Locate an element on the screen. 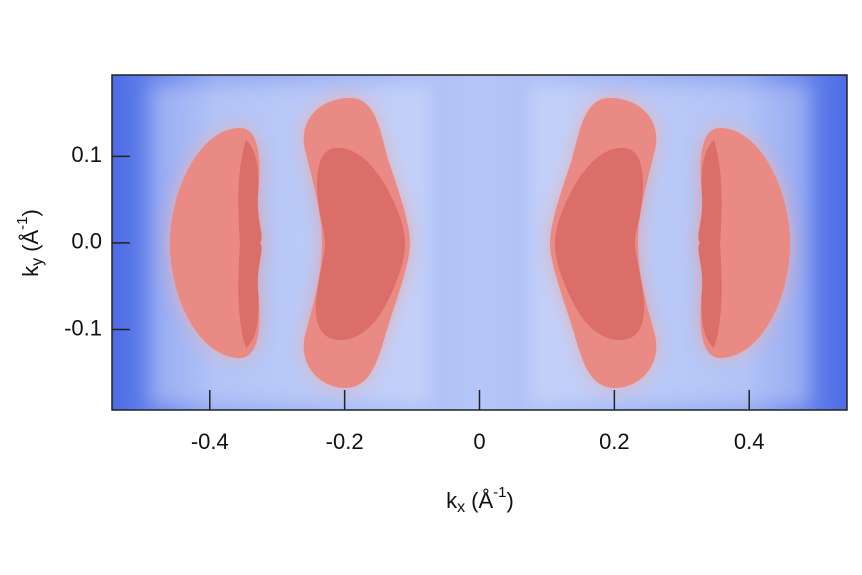 The height and width of the screenshot is (575, 862). x-label-unit: (Å is located at coordinates (482, 500).